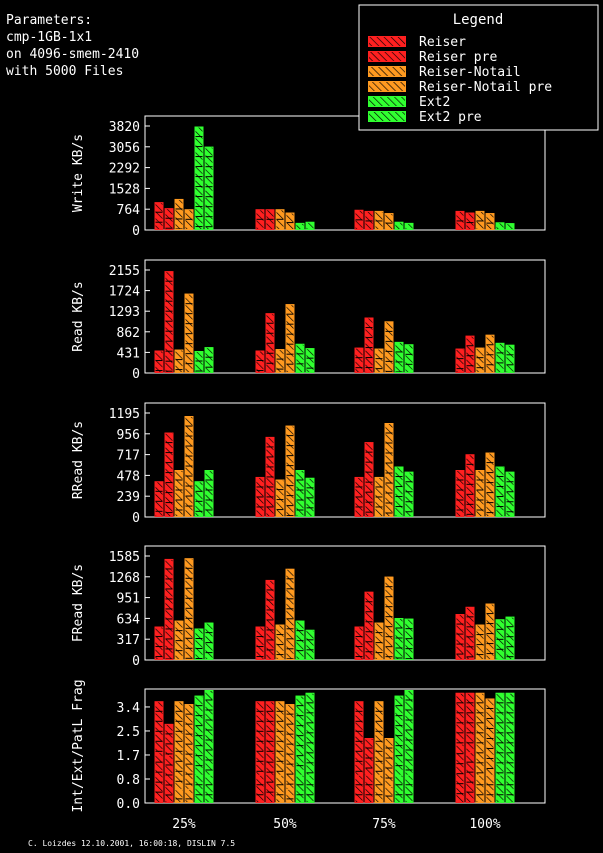 The height and width of the screenshot is (853, 603). I want to click on y-tick-label: 239, so click(128, 497).